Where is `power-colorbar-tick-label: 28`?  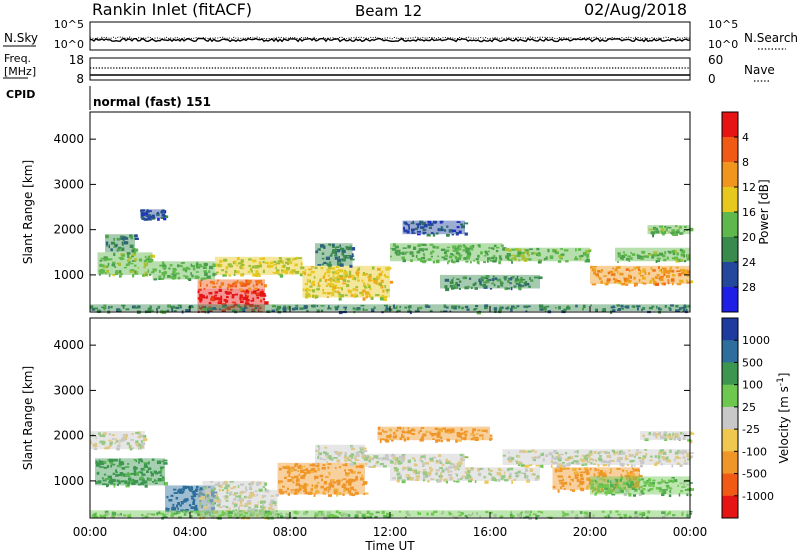
power-colorbar-tick-label: 28 is located at coordinates (749, 287).